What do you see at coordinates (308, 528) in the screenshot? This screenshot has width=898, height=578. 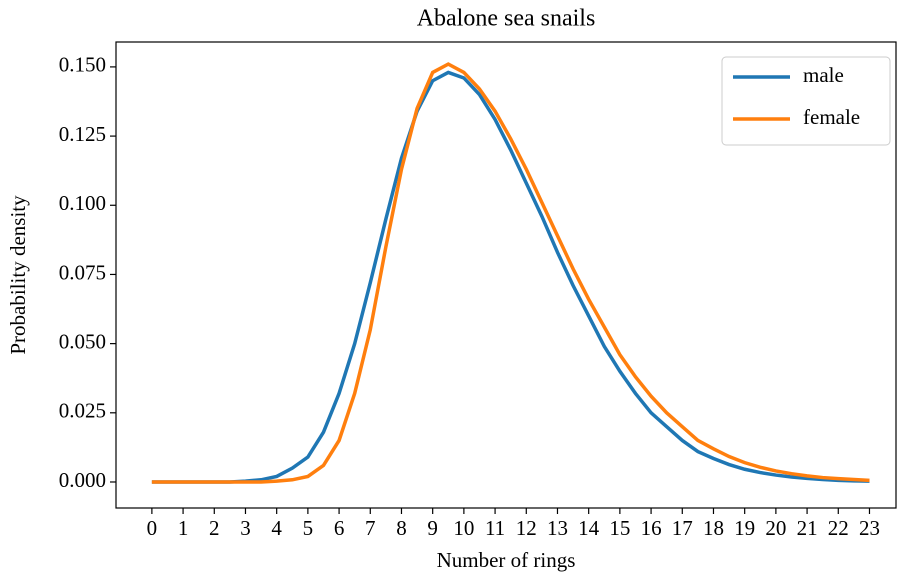 I see `x-tick-label: 5` at bounding box center [308, 528].